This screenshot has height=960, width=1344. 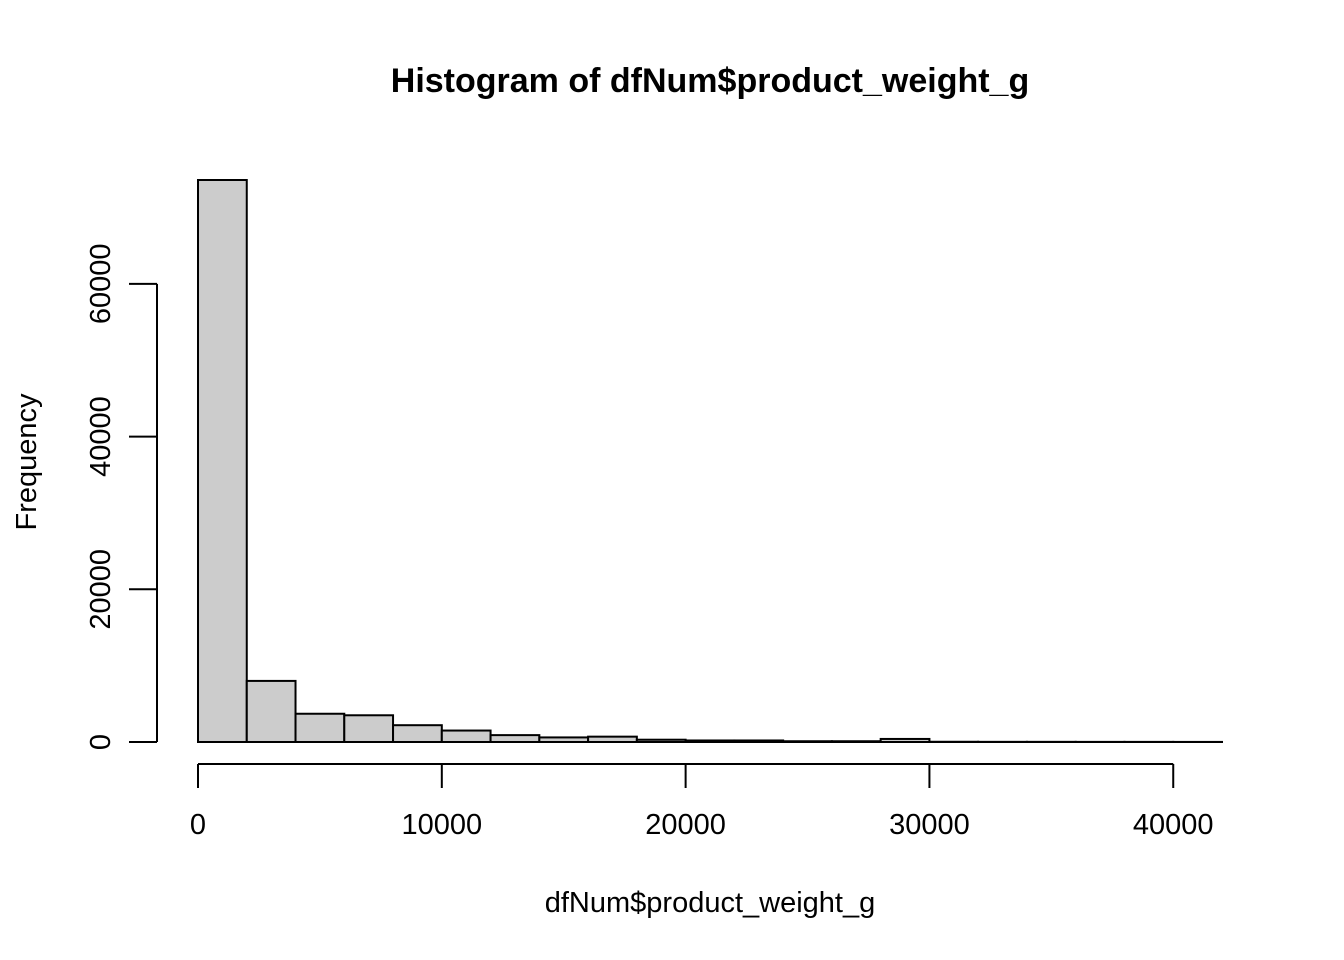 What do you see at coordinates (929, 825) in the screenshot?
I see `x-tick-label-3: 30000` at bounding box center [929, 825].